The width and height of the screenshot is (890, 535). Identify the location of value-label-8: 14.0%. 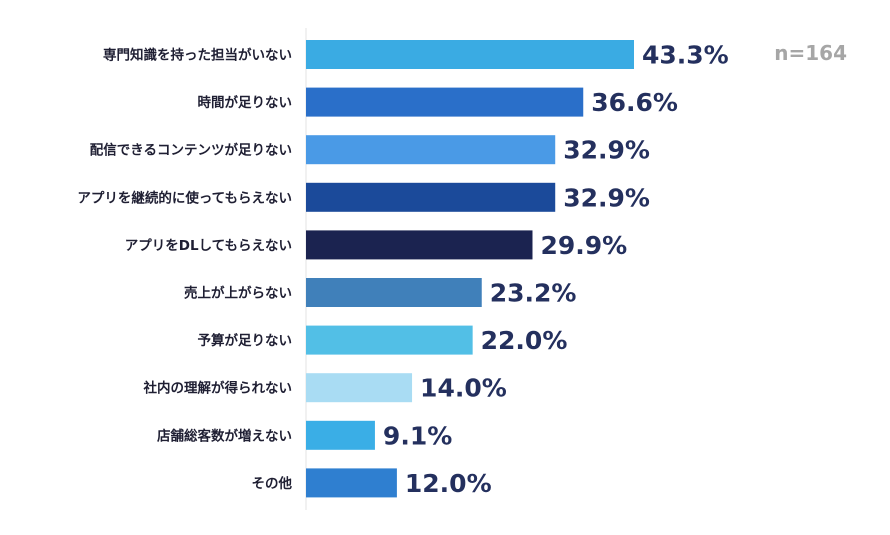
(463, 388).